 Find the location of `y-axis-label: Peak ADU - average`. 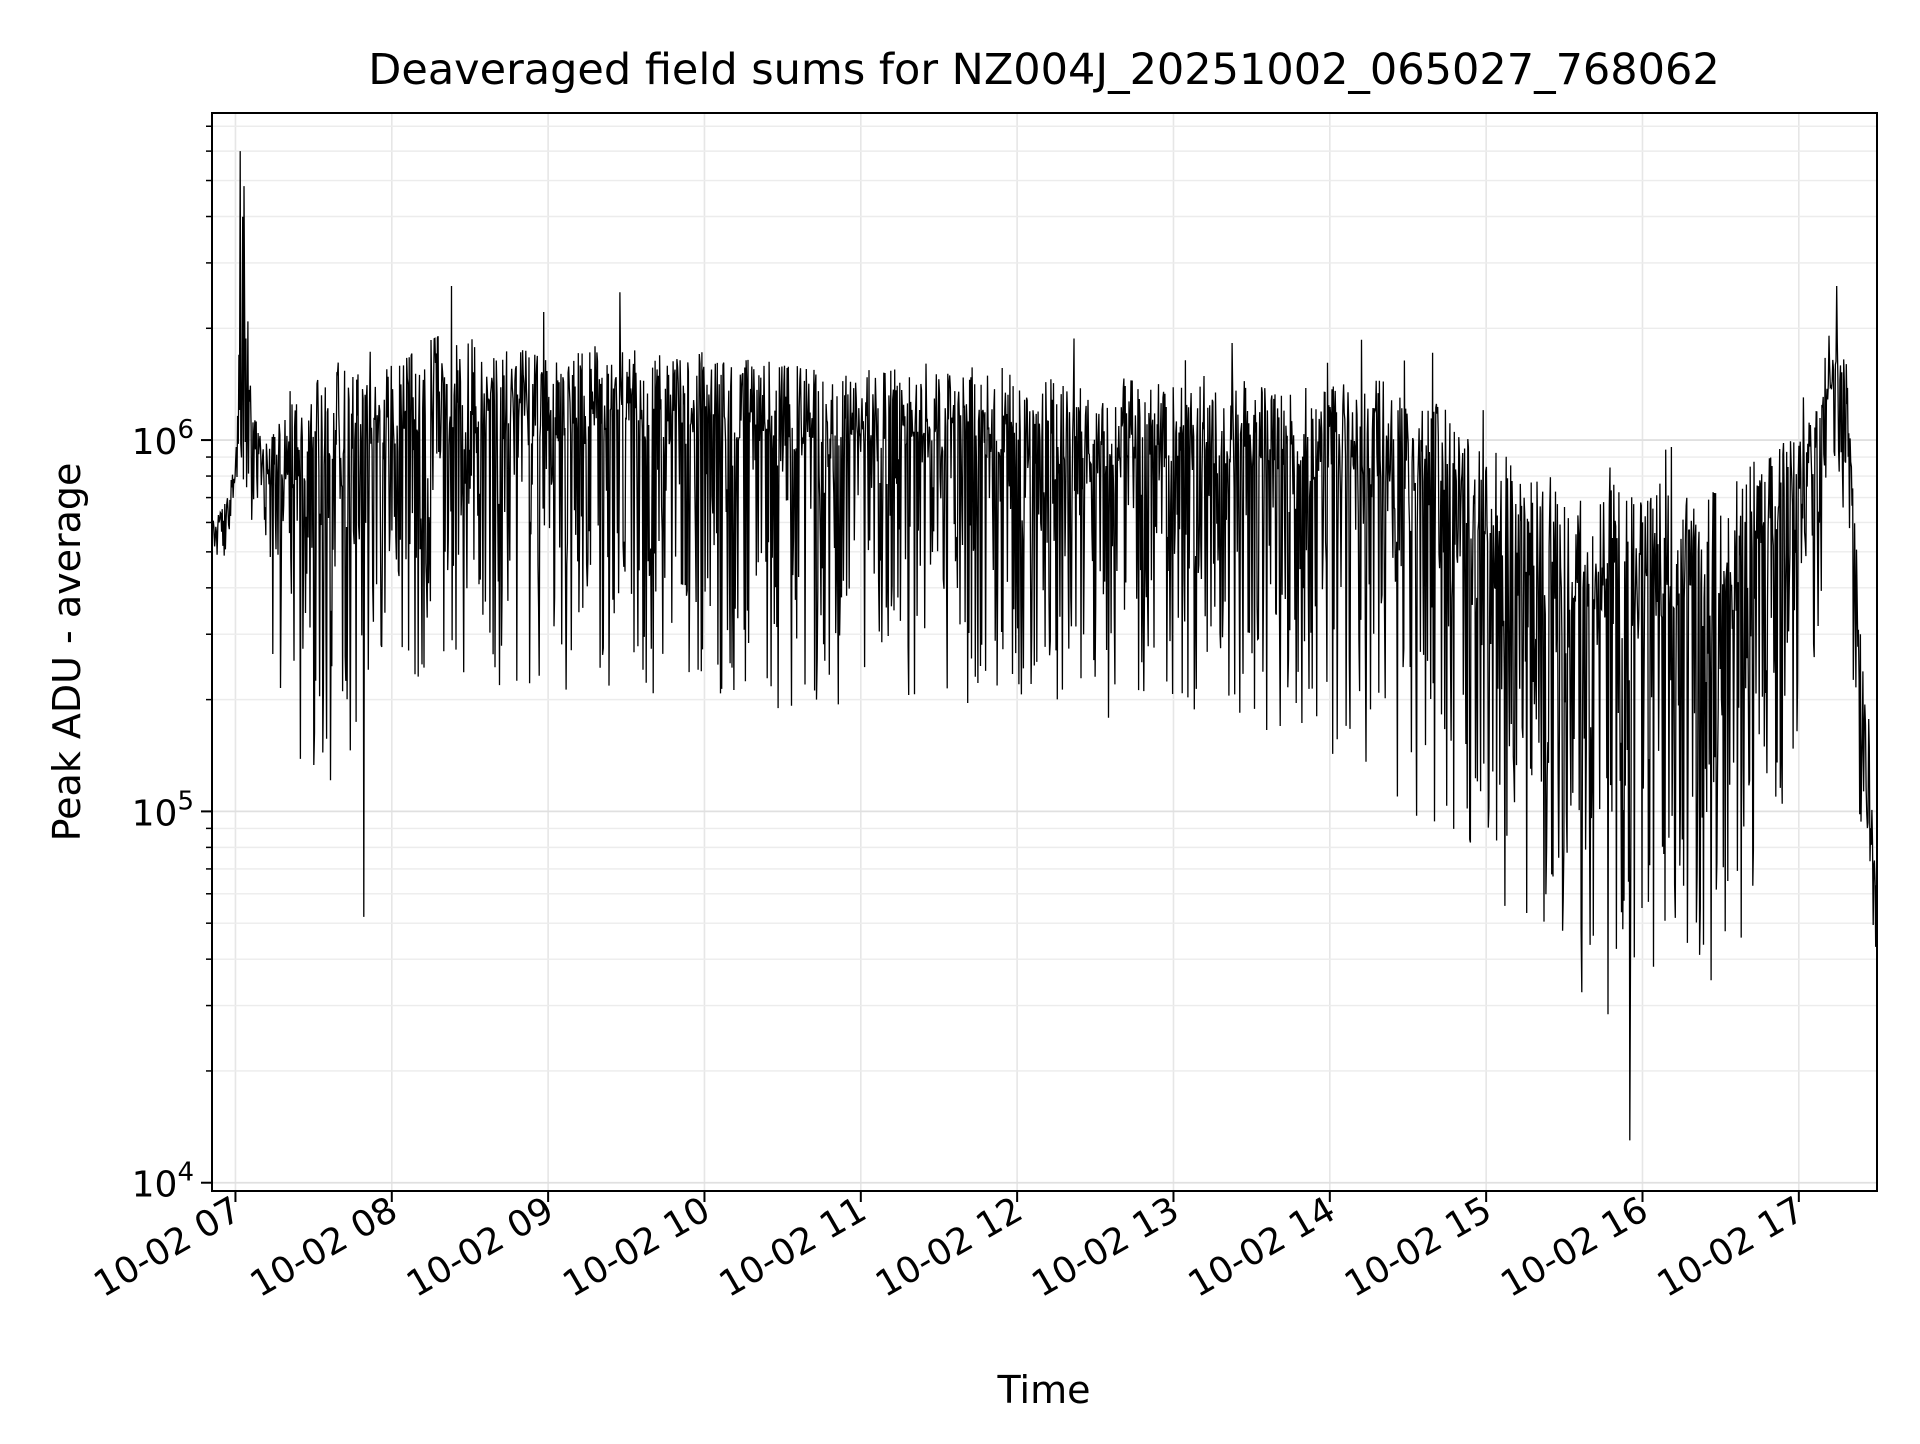

y-axis-label: Peak ADU - average is located at coordinates (67, 652).